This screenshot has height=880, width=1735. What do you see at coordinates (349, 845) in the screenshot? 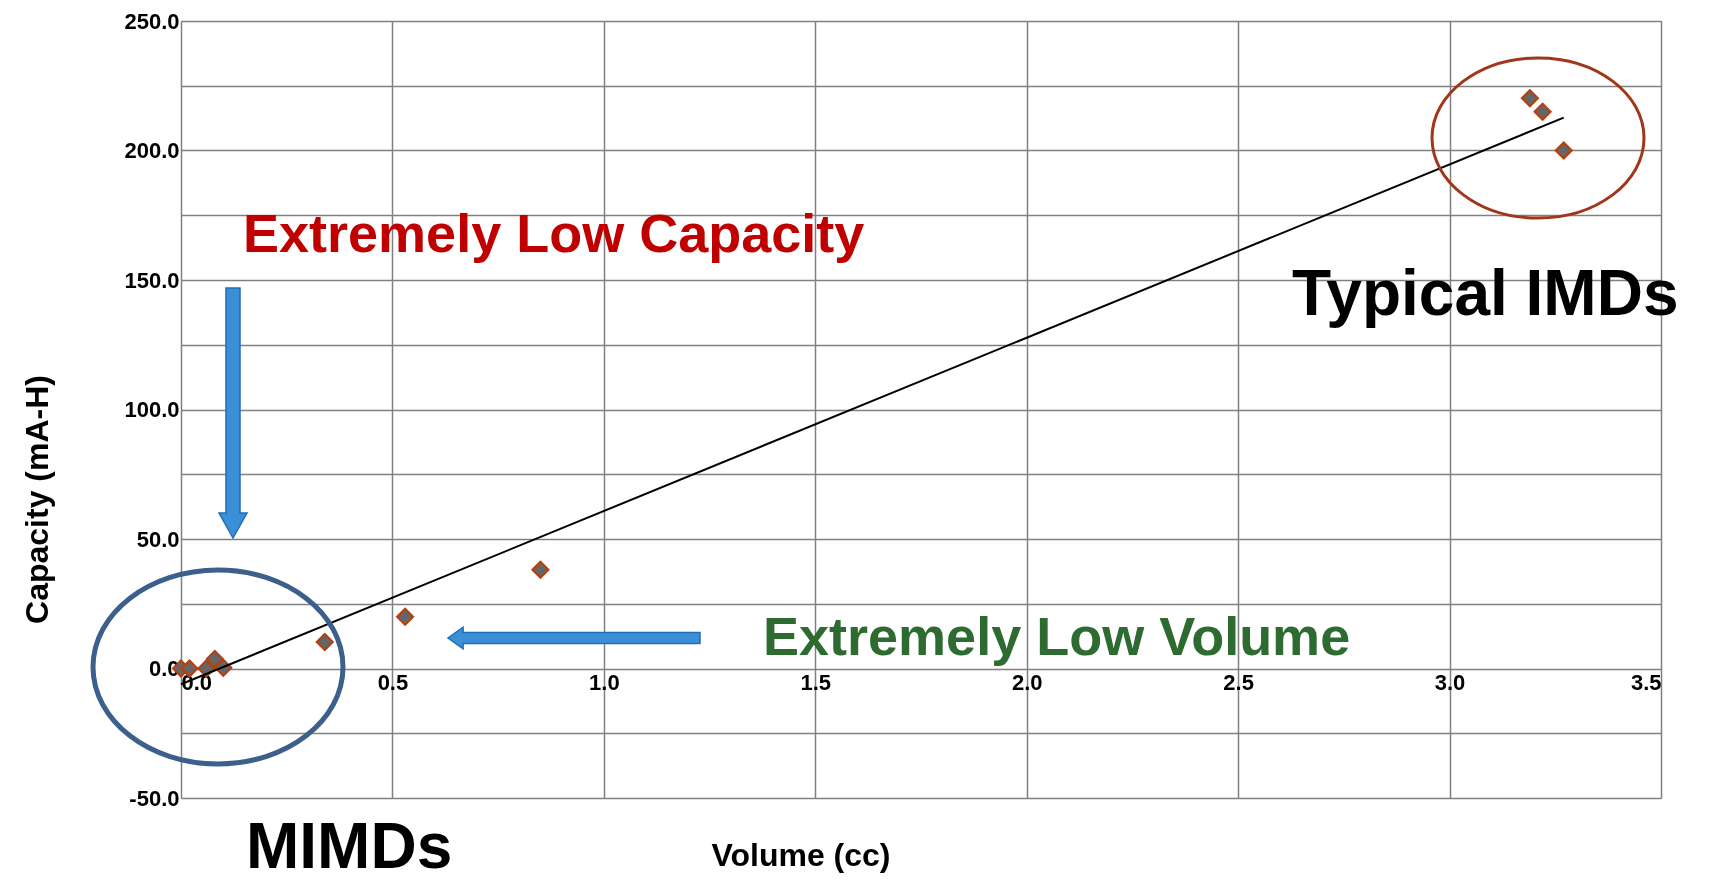
I see `text: MIMDs` at bounding box center [349, 845].